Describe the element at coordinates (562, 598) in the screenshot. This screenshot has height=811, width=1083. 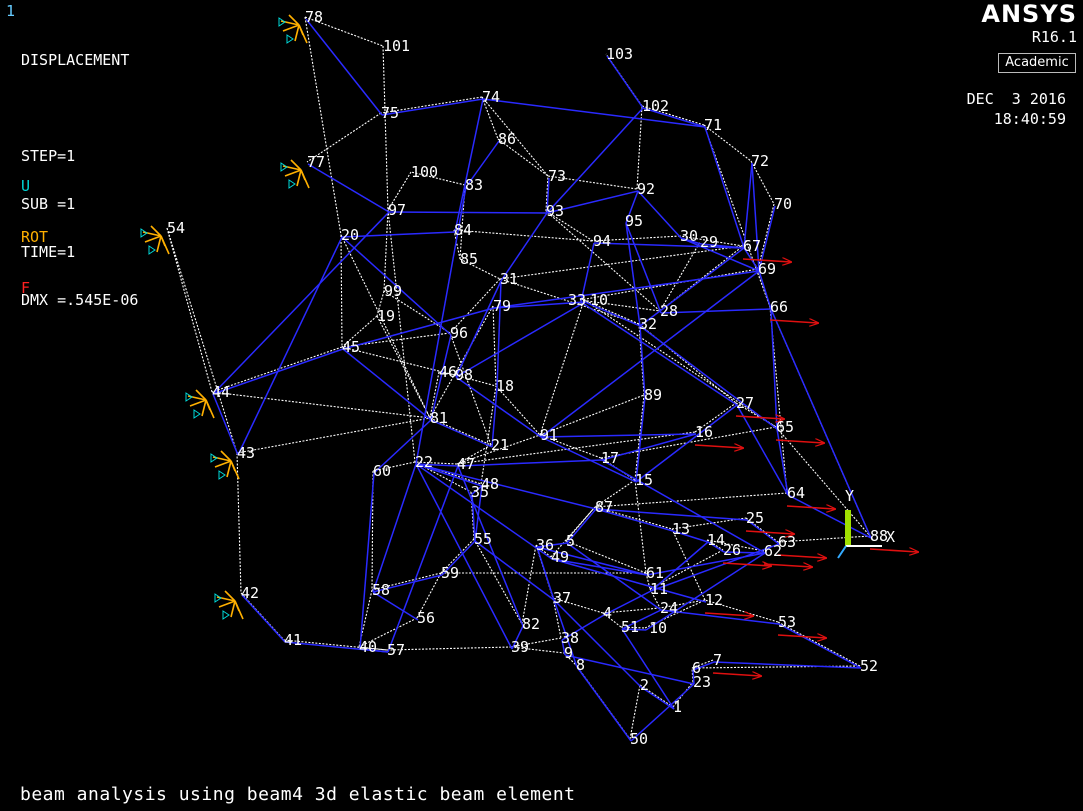
I see `node-label: 37` at that location.